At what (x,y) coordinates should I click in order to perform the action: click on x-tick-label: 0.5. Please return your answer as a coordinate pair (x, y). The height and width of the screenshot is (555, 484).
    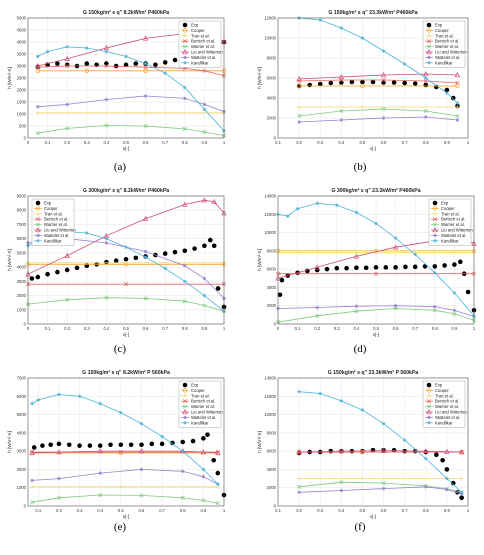
    Looking at the image, I should click on (376, 328).